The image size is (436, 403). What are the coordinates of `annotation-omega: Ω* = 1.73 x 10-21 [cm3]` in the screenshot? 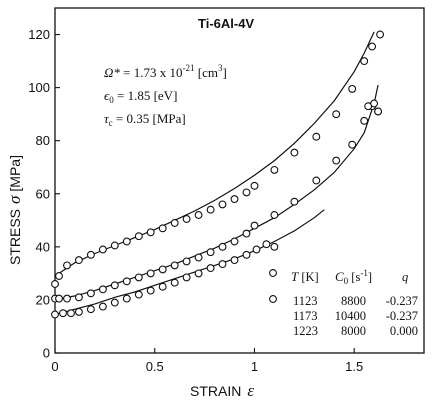 It's located at (165, 71).